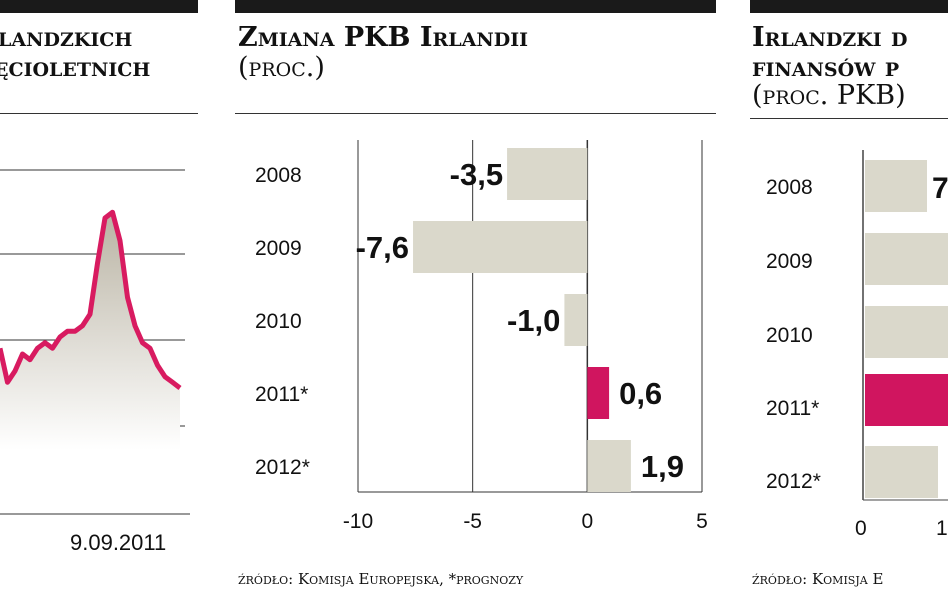  Describe the element at coordinates (901, 472) in the screenshot. I see `right-bar-2012` at that location.